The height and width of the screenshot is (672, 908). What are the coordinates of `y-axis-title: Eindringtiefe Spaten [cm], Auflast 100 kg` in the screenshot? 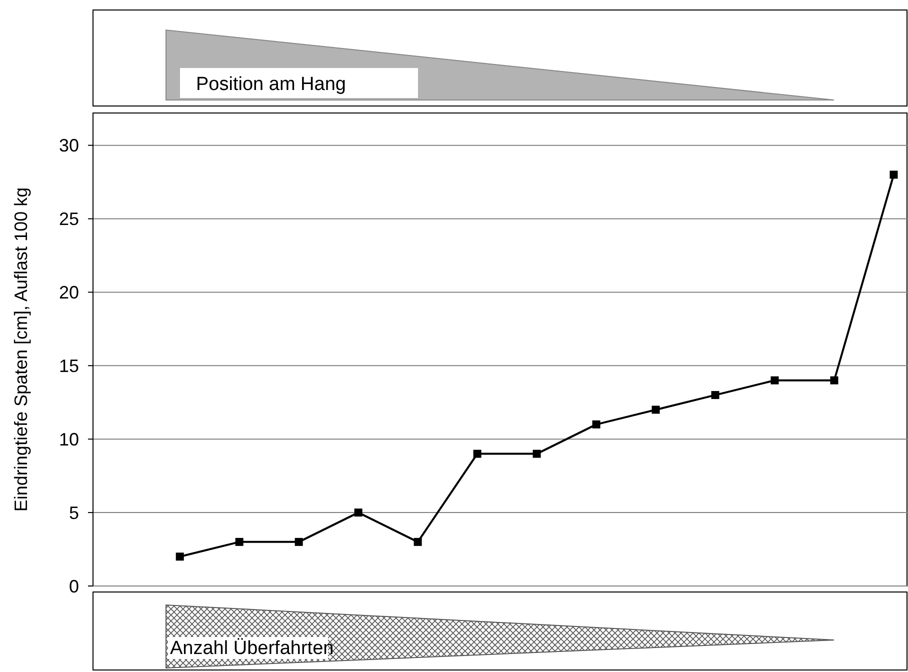 It's located at (21, 349).